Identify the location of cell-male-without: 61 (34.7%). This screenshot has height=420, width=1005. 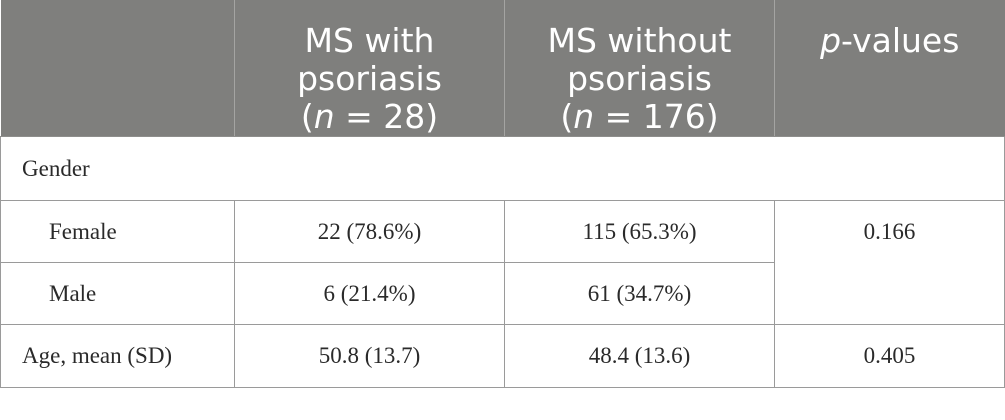
(639, 293).